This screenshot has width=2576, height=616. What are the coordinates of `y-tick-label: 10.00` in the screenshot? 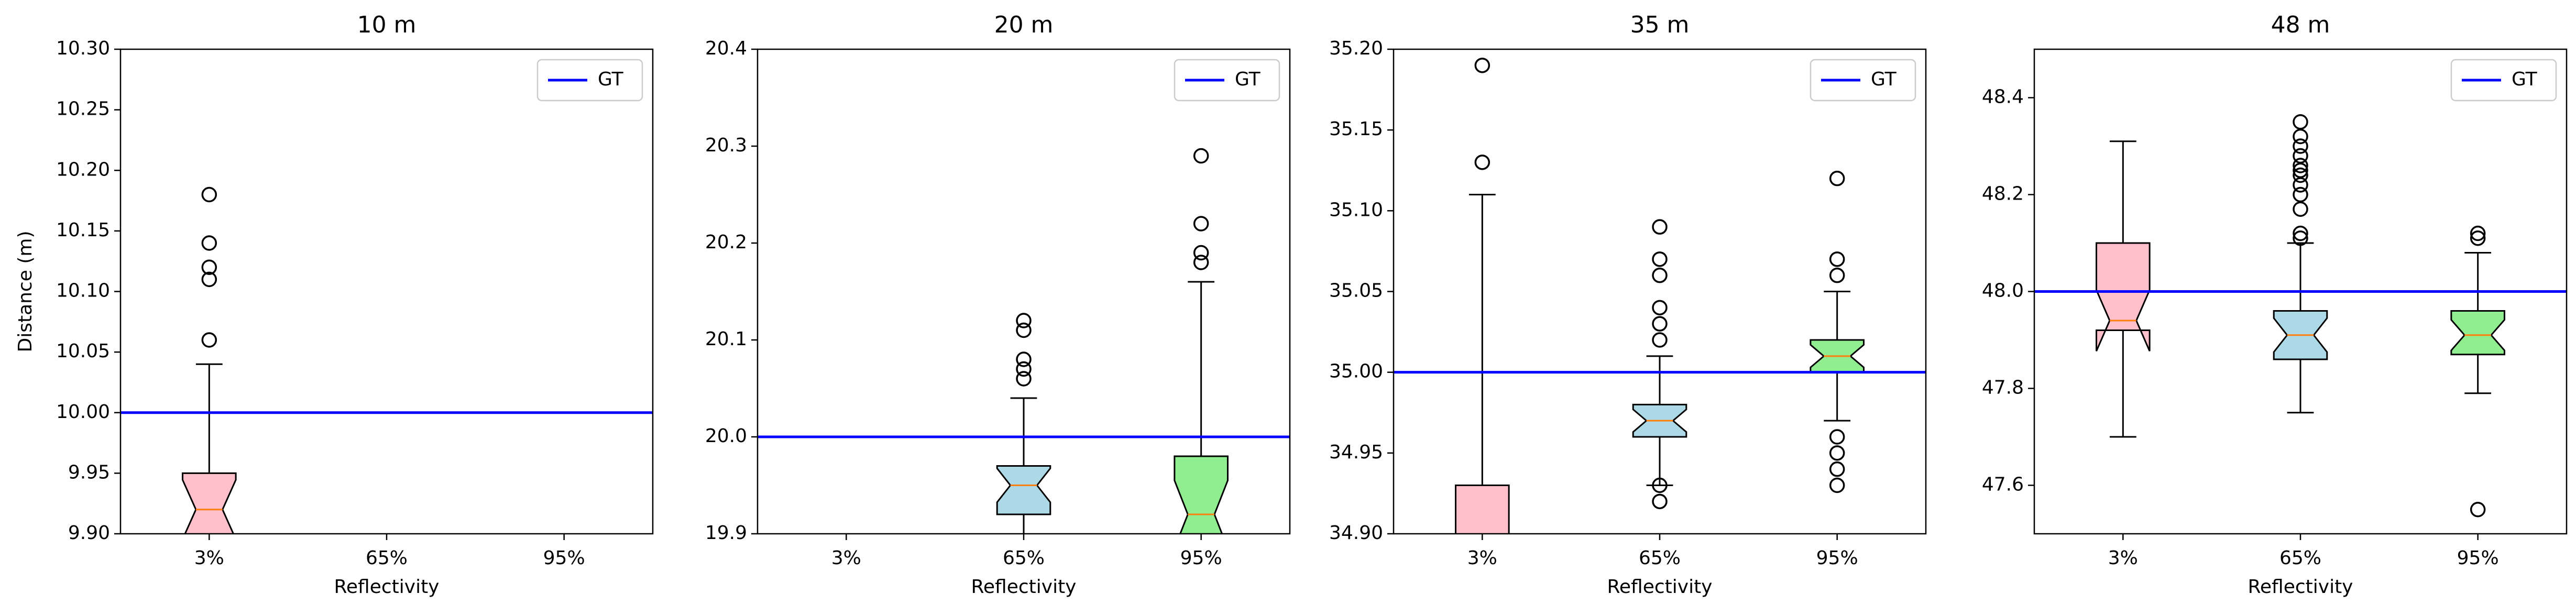 It's located at (83, 412).